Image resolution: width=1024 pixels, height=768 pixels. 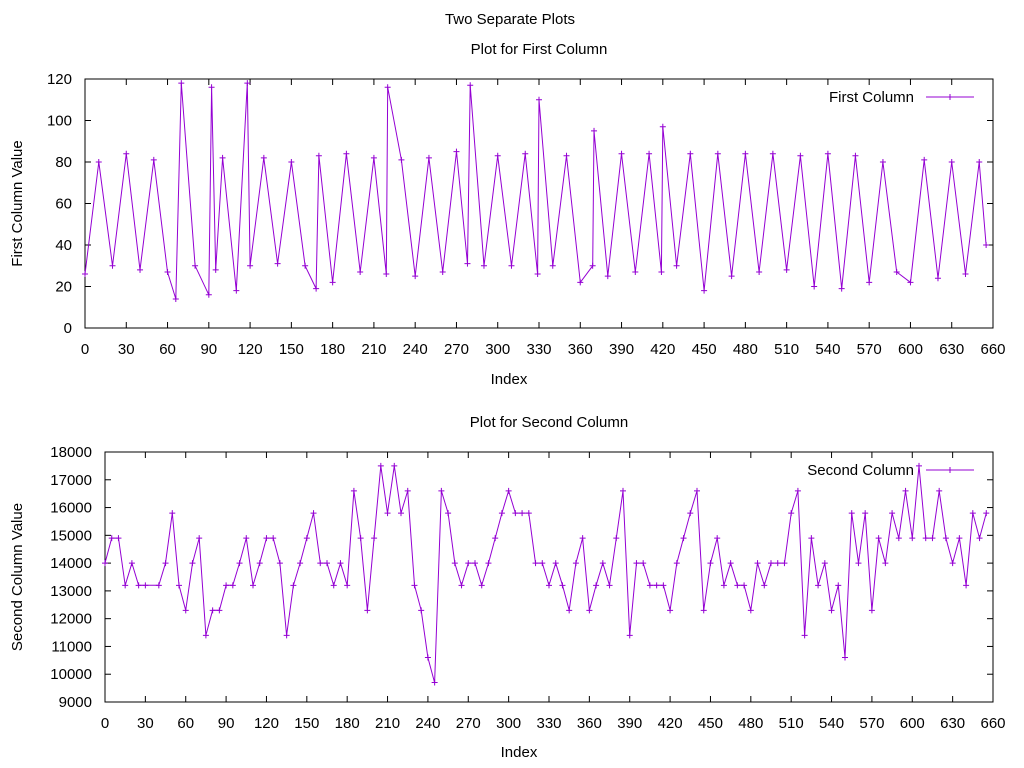 What do you see at coordinates (85, 349) in the screenshot?
I see `x-tick-label: 0` at bounding box center [85, 349].